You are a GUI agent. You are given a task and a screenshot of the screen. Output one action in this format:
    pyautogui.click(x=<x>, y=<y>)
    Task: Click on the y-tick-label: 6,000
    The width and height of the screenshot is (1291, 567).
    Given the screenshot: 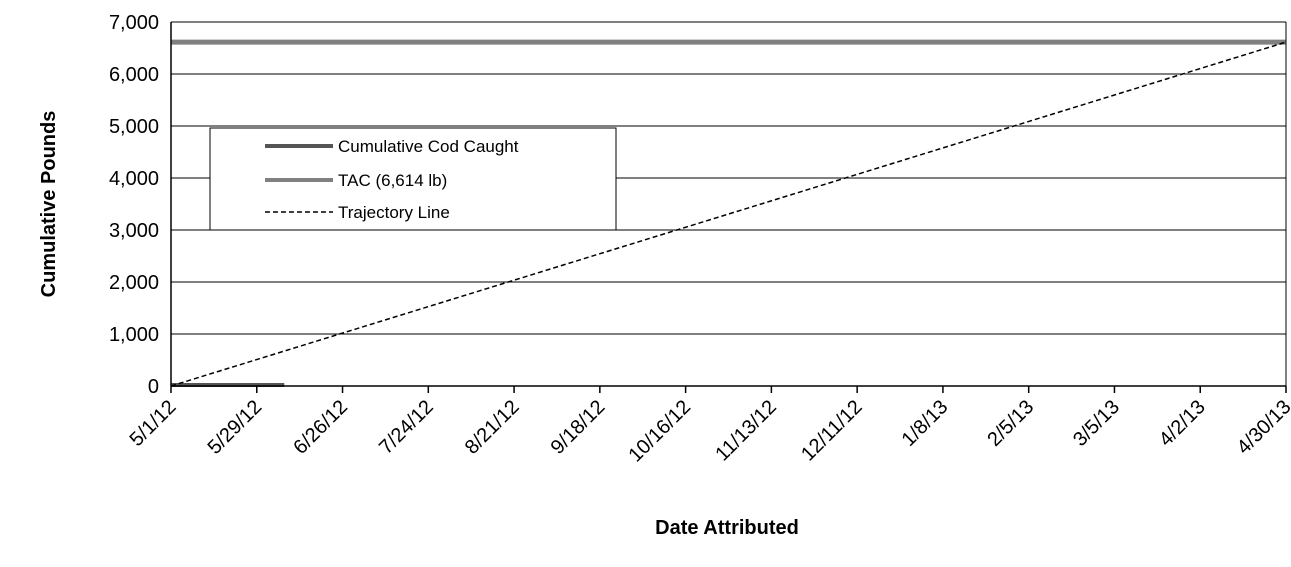 What is the action you would take?
    pyautogui.click(x=134, y=75)
    